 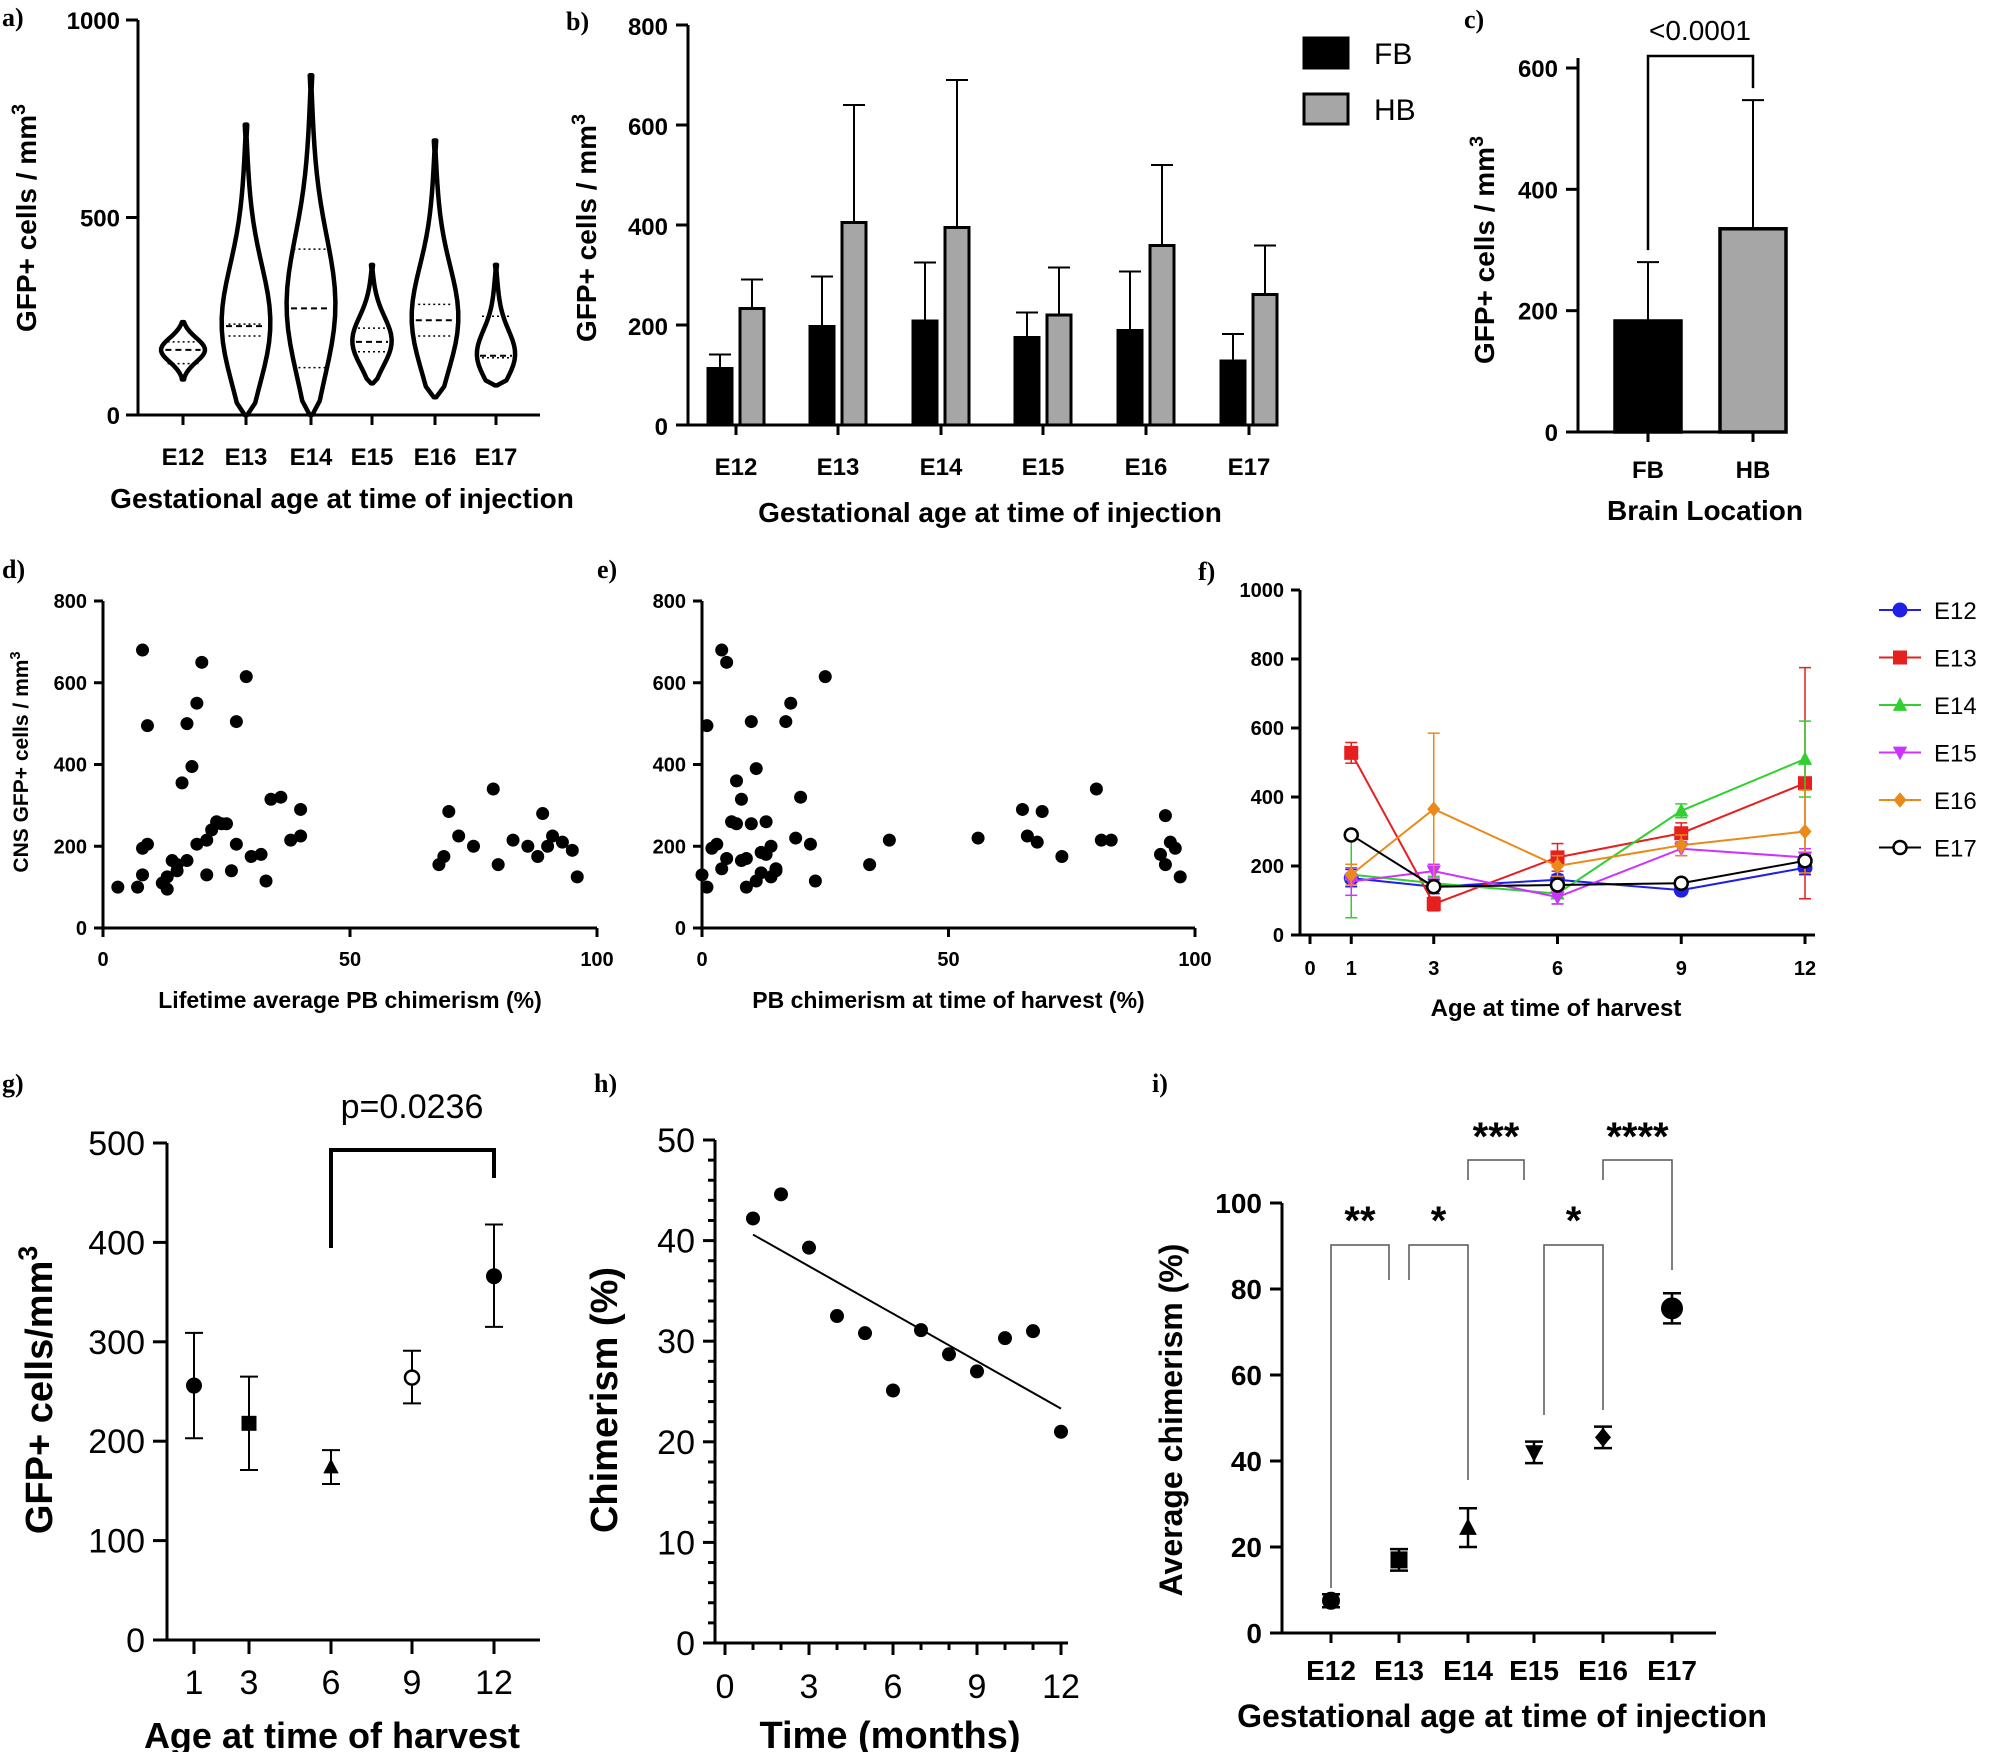 What do you see at coordinates (183, 457) in the screenshot?
I see `x-tick-label: E12` at bounding box center [183, 457].